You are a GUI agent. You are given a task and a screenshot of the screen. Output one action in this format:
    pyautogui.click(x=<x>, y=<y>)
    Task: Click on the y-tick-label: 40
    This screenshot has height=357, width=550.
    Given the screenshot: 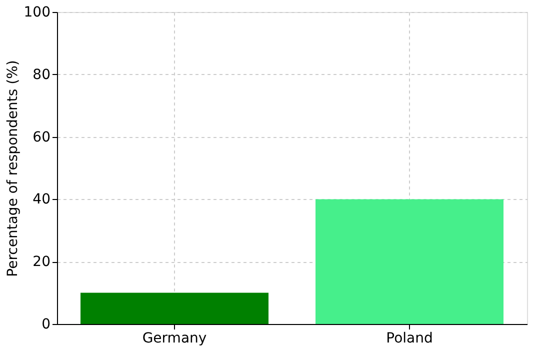 What is the action you would take?
    pyautogui.click(x=41, y=200)
    